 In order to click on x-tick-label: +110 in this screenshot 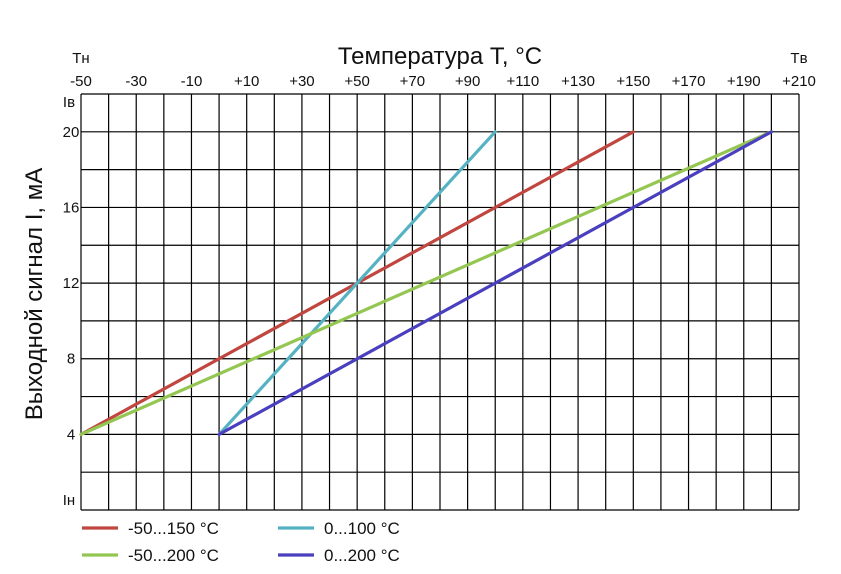, I will do `click(523, 81)`.